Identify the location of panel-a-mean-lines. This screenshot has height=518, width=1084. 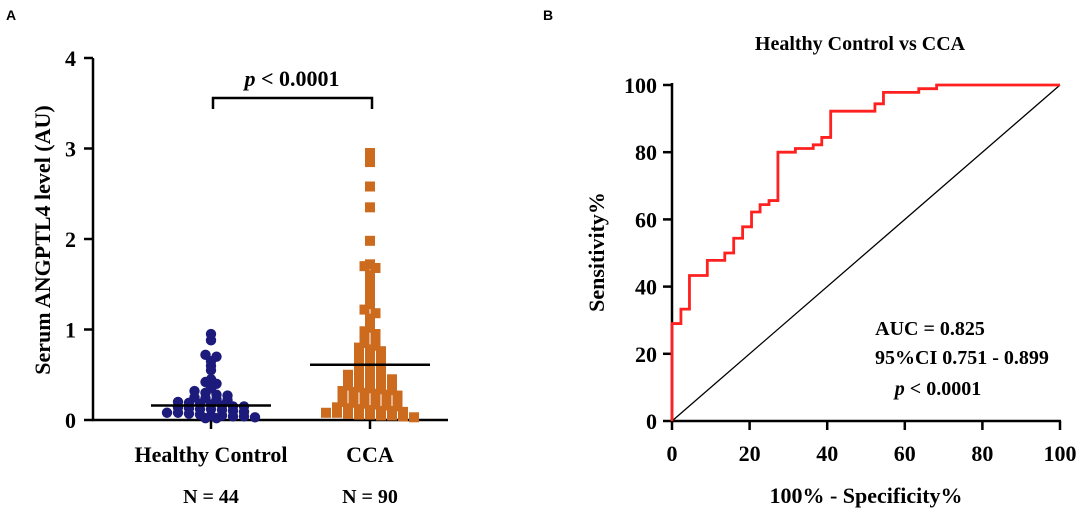
(290, 385).